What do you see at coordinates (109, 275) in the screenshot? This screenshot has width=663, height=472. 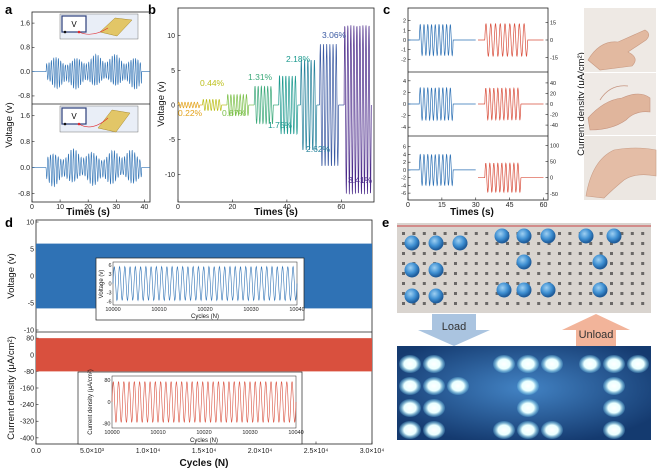 I see `inset-ytick-label: 3` at bounding box center [109, 275].